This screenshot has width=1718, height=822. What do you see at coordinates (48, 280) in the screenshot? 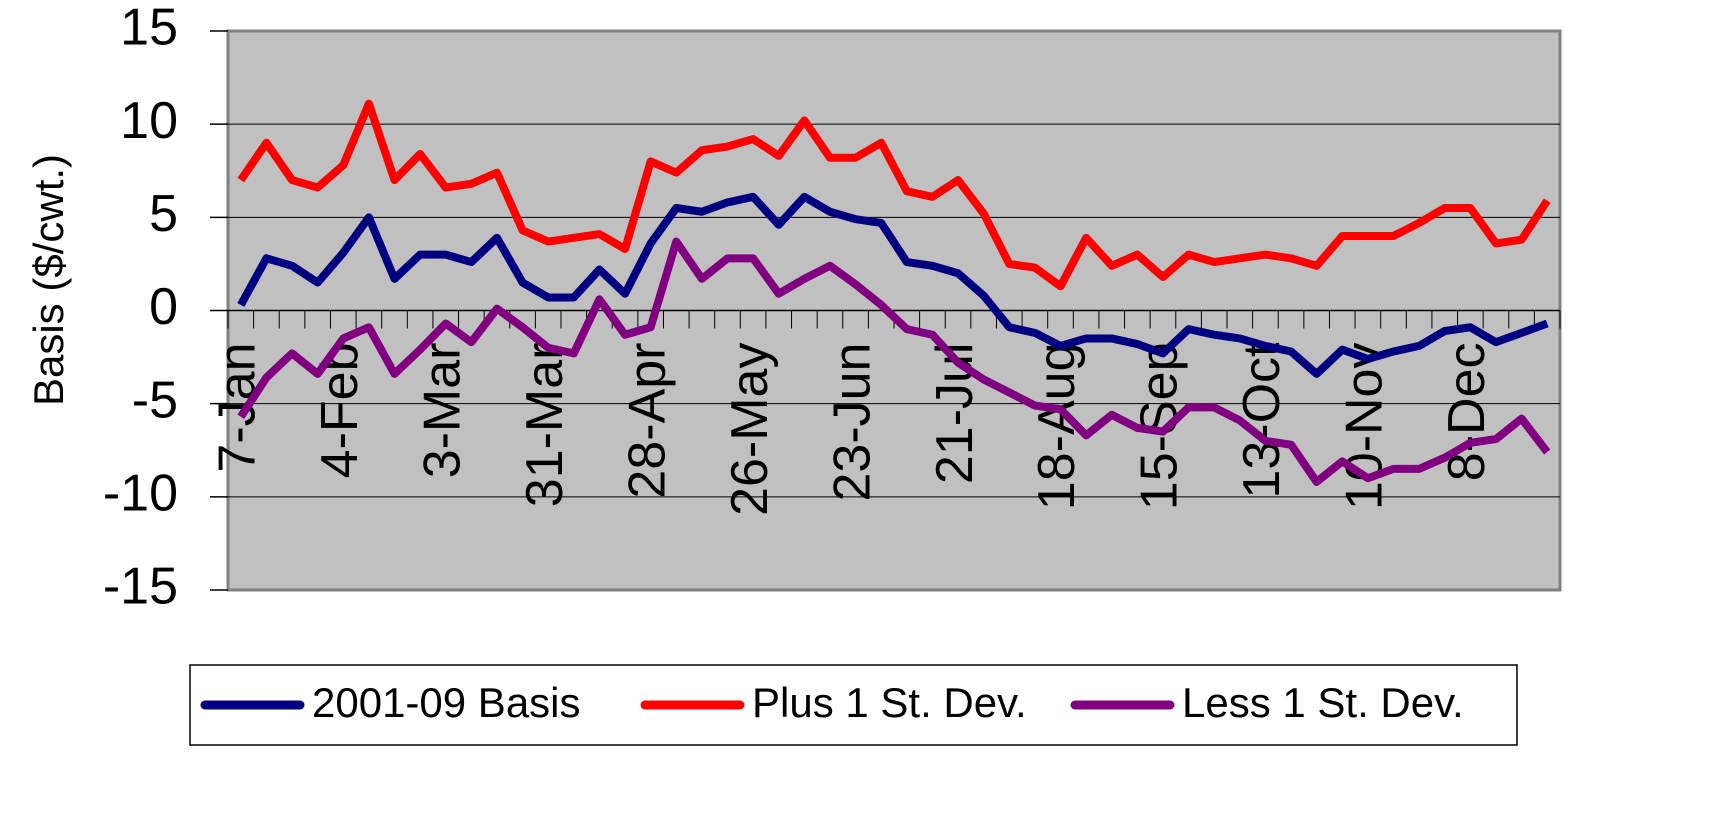
I see `y-axis-title: Basis ($/cwt.)` at bounding box center [48, 280].